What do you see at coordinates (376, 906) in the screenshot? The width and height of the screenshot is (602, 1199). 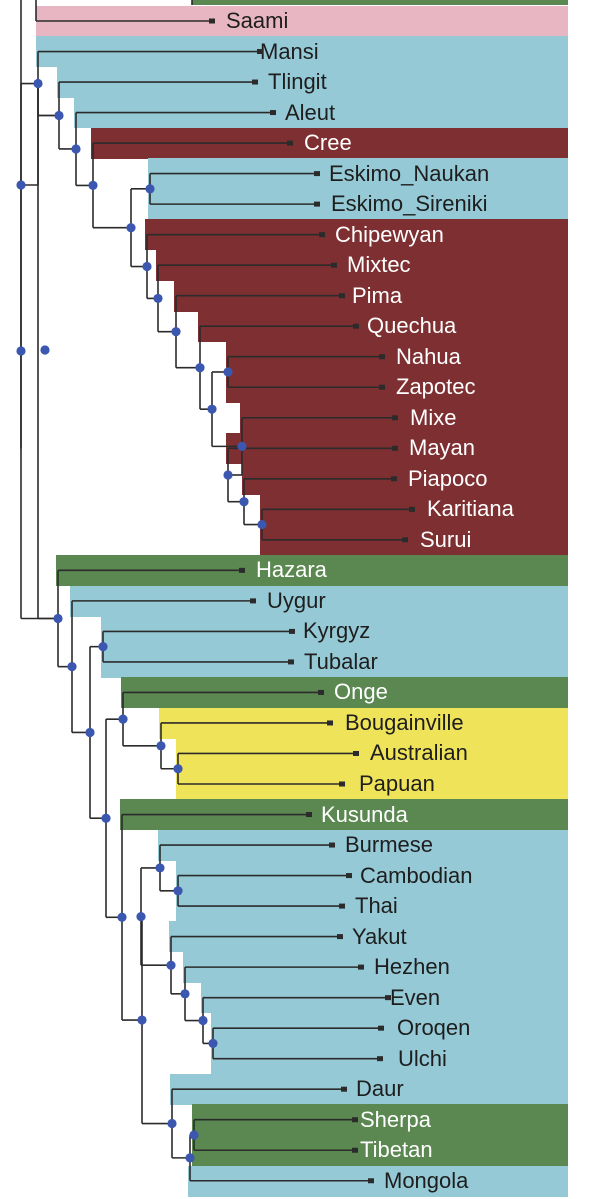 I see `leaf-label: Thai` at bounding box center [376, 906].